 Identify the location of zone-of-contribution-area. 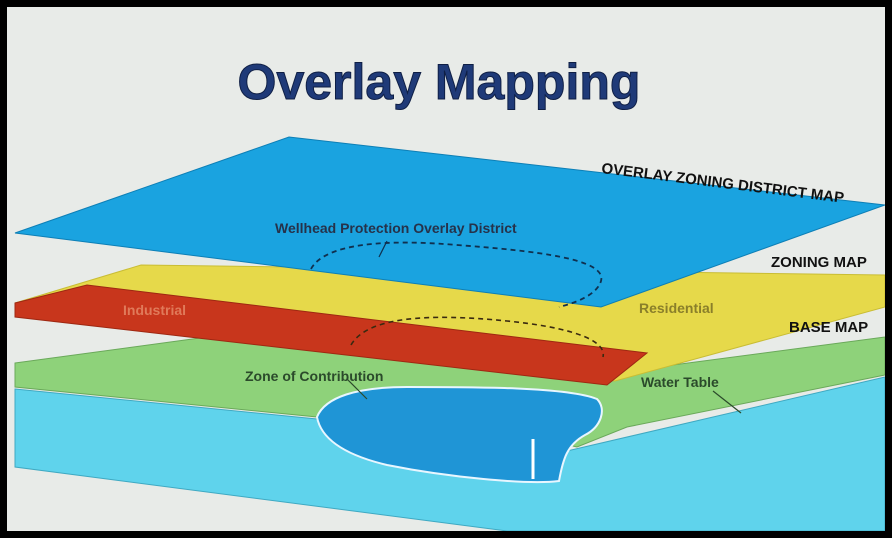
(459, 434).